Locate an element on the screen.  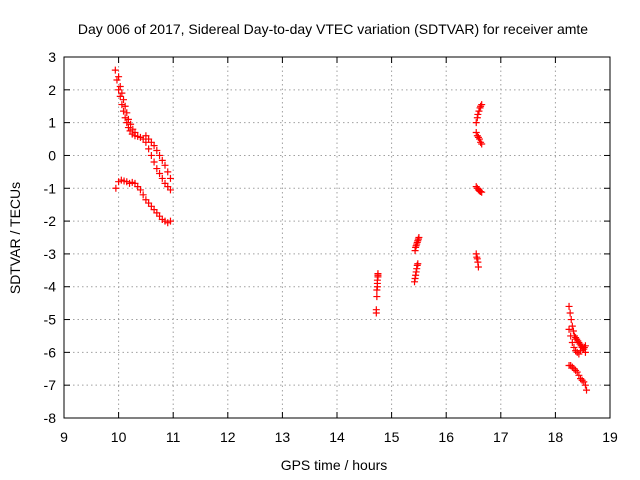
x-tick-label: 10 is located at coordinates (119, 437).